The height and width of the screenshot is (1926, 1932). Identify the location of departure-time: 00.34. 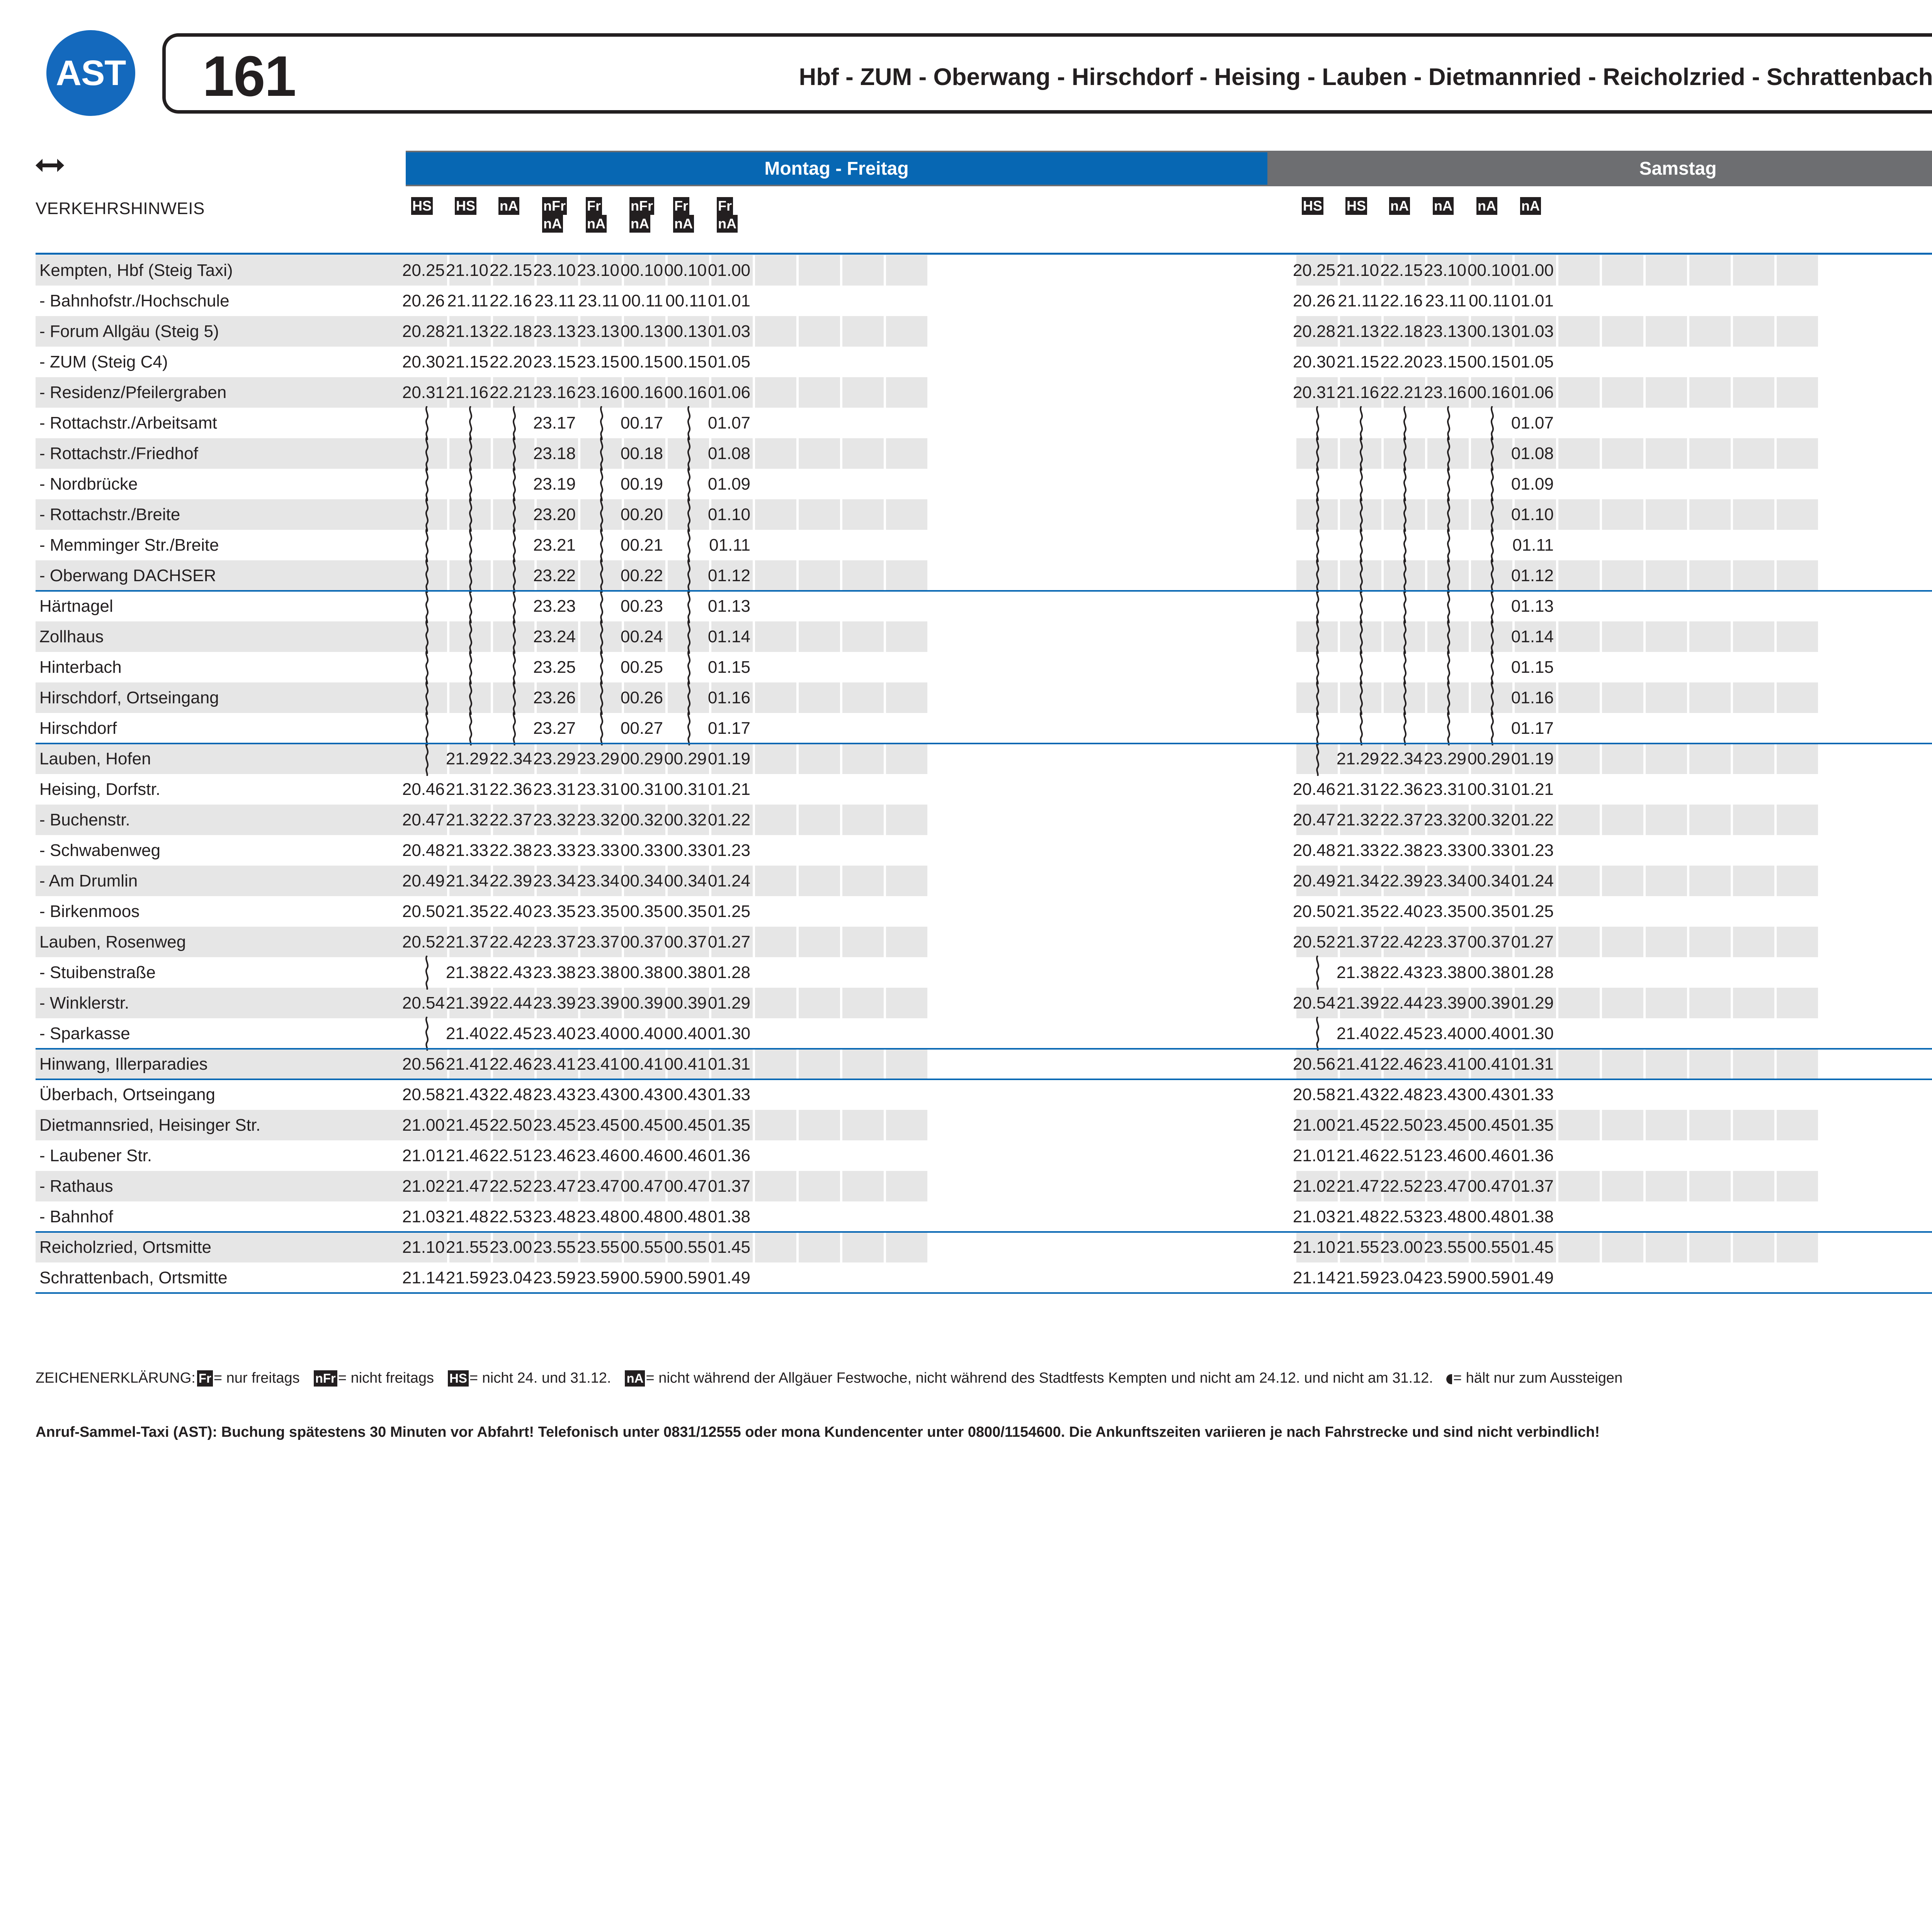
(1490, 881).